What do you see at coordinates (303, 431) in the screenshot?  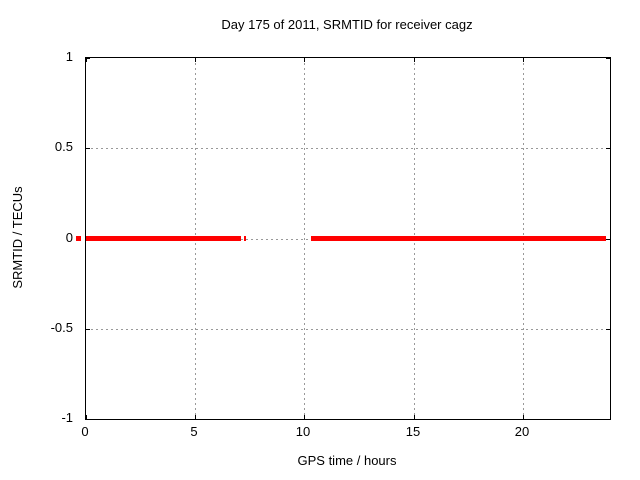 I see `x-tick-label: 10` at bounding box center [303, 431].